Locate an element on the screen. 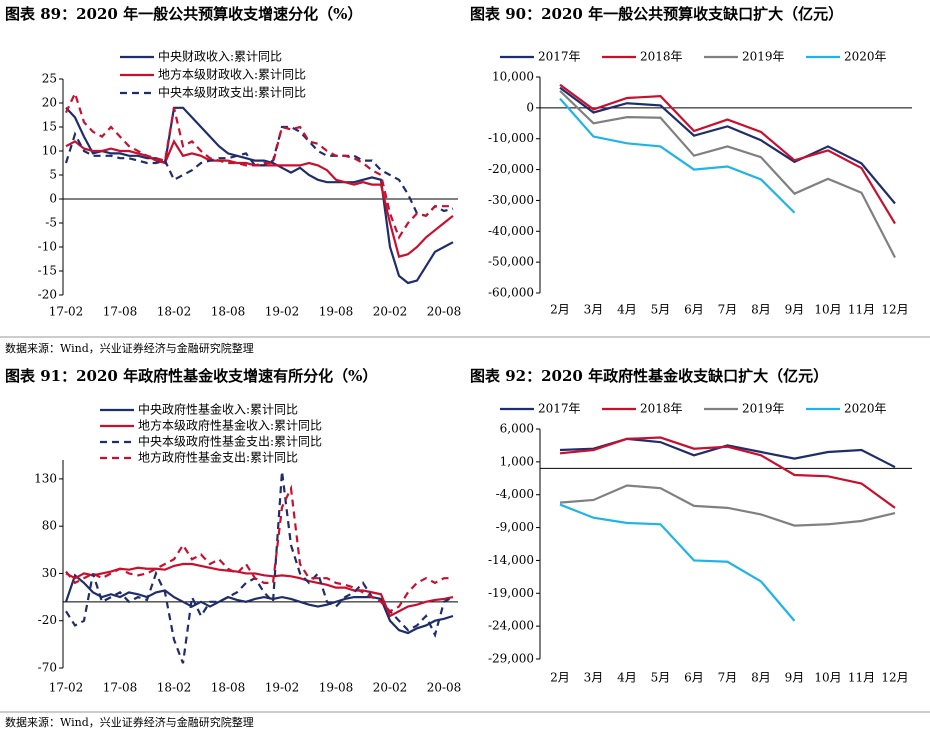 This screenshot has width=930, height=734. y-tick-label: -10,000 is located at coordinates (511, 138).